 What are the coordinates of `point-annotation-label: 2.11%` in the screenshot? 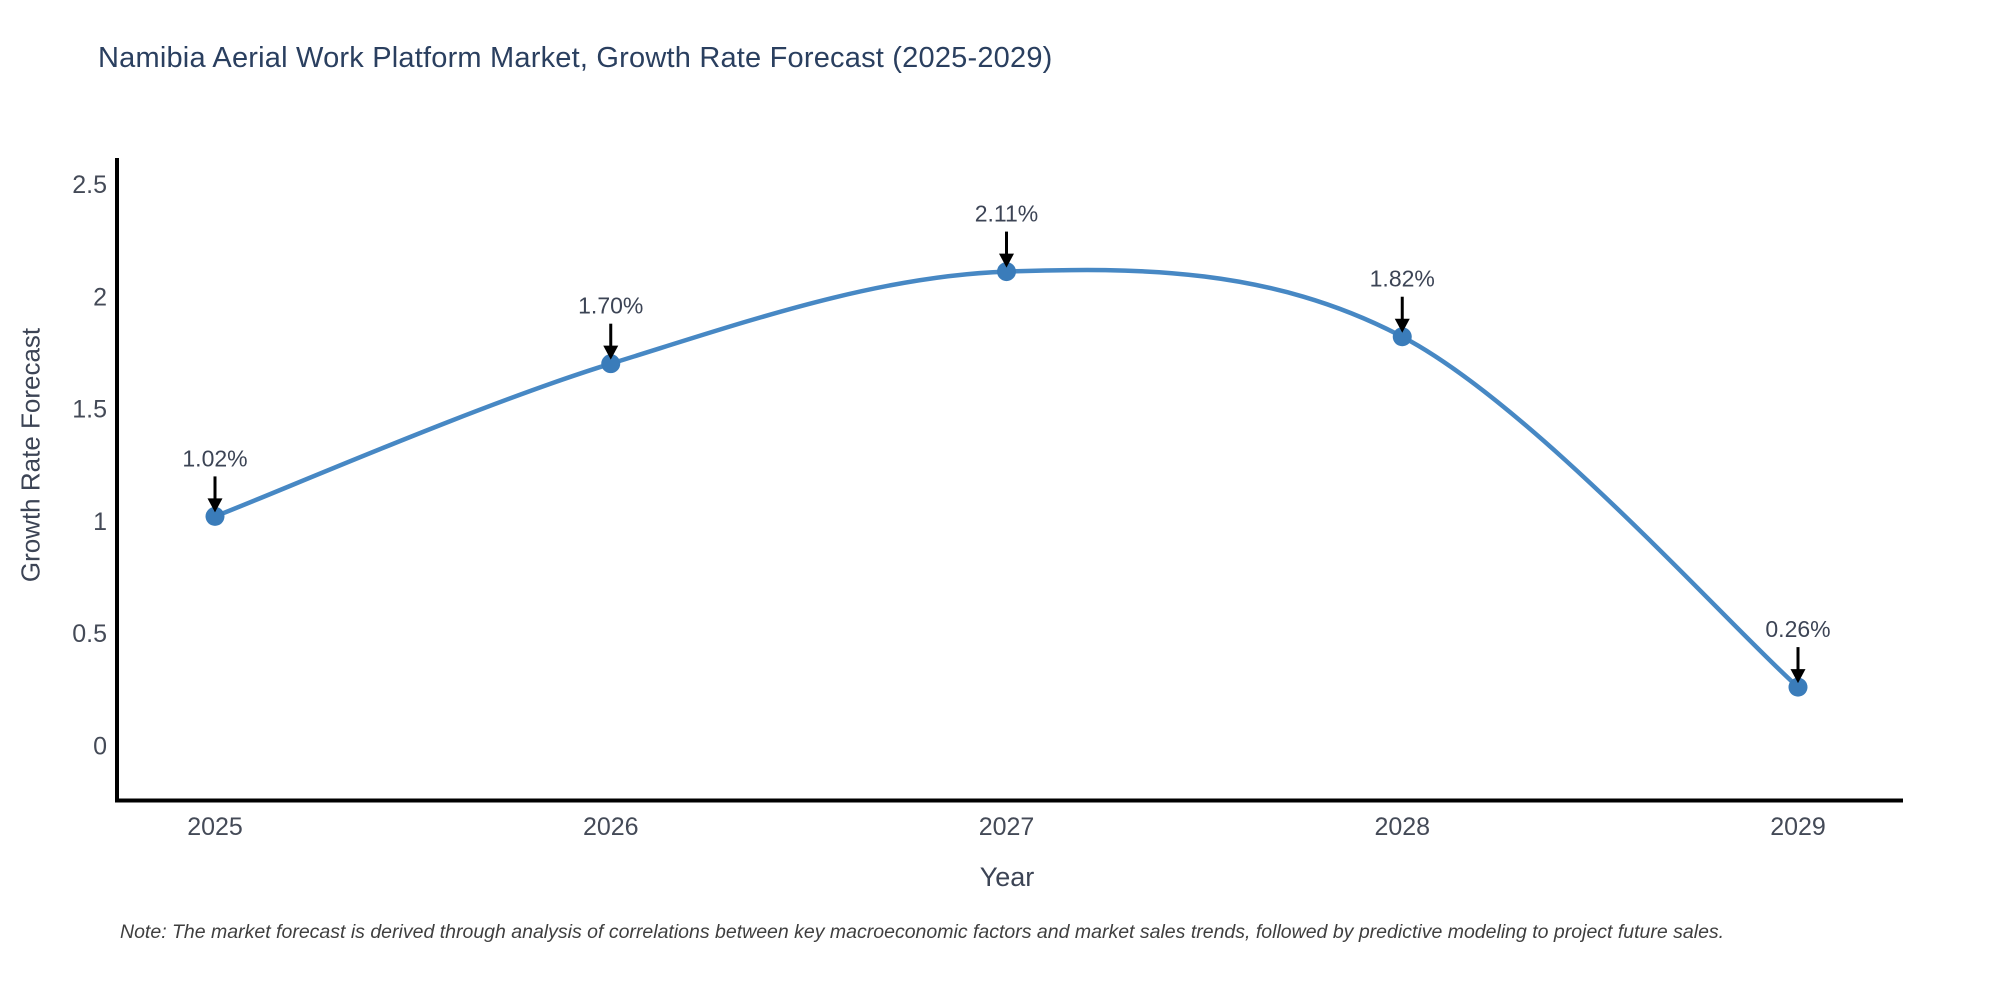 It's located at (1007, 214).